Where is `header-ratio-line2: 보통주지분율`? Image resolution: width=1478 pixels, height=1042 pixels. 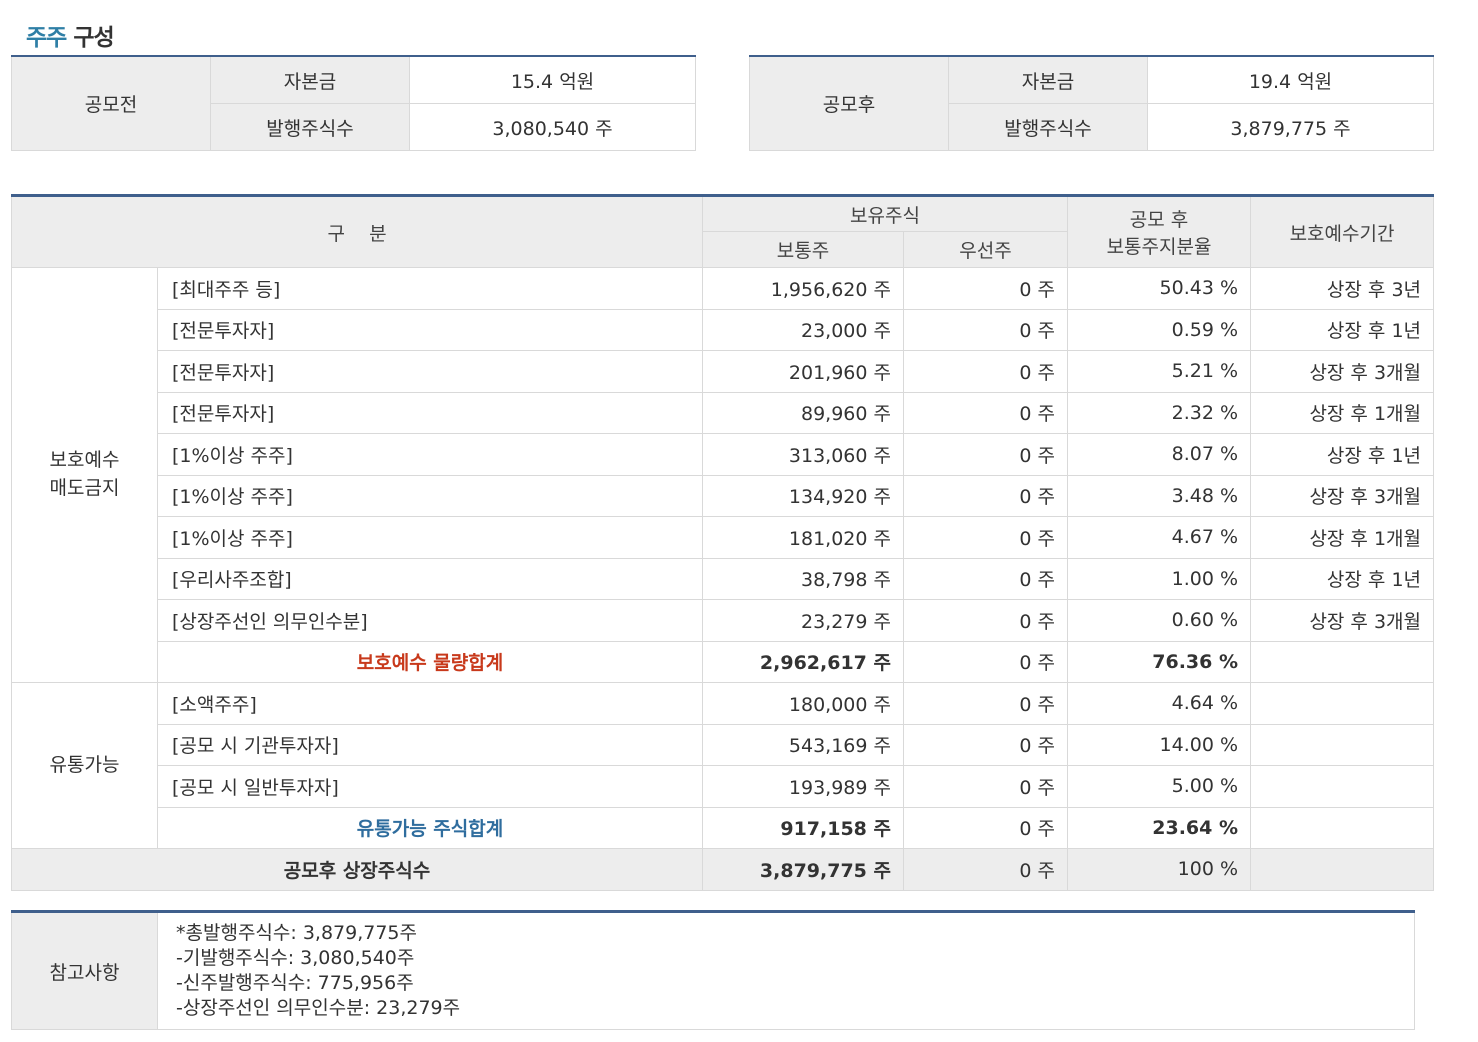
header-ratio-line2: 보통주지분율 is located at coordinates (1159, 247).